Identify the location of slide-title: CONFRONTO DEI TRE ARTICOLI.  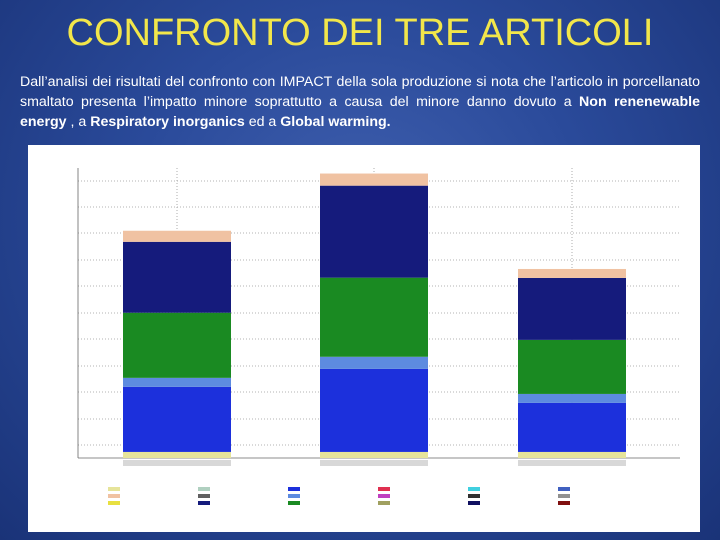
(360, 33).